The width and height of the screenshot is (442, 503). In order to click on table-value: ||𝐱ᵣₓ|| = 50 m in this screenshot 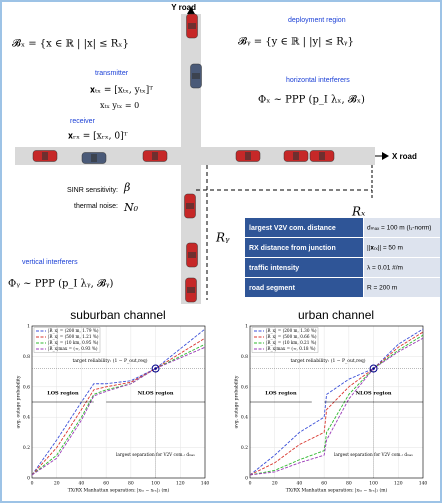, I will do `click(385, 248)`.